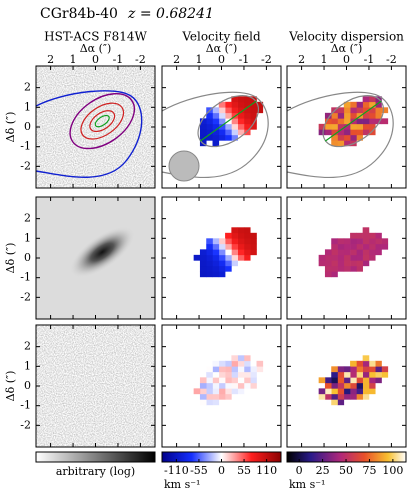 The image size is (415, 497). What do you see at coordinates (10, 127) in the screenshot?
I see `y-axis-label: Δδ (″)` at bounding box center [10, 127].